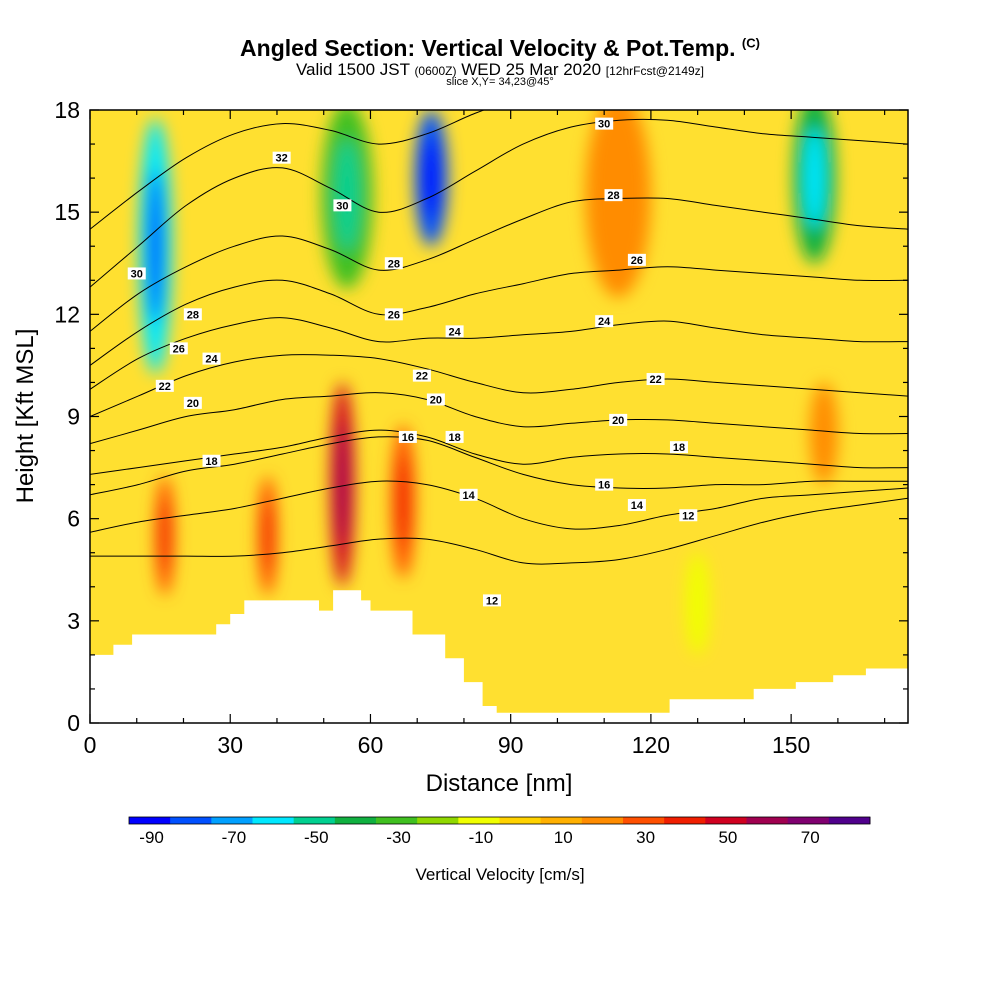 This screenshot has height=1000, width=1000. I want to click on y-tick-label: 0, so click(73, 723).